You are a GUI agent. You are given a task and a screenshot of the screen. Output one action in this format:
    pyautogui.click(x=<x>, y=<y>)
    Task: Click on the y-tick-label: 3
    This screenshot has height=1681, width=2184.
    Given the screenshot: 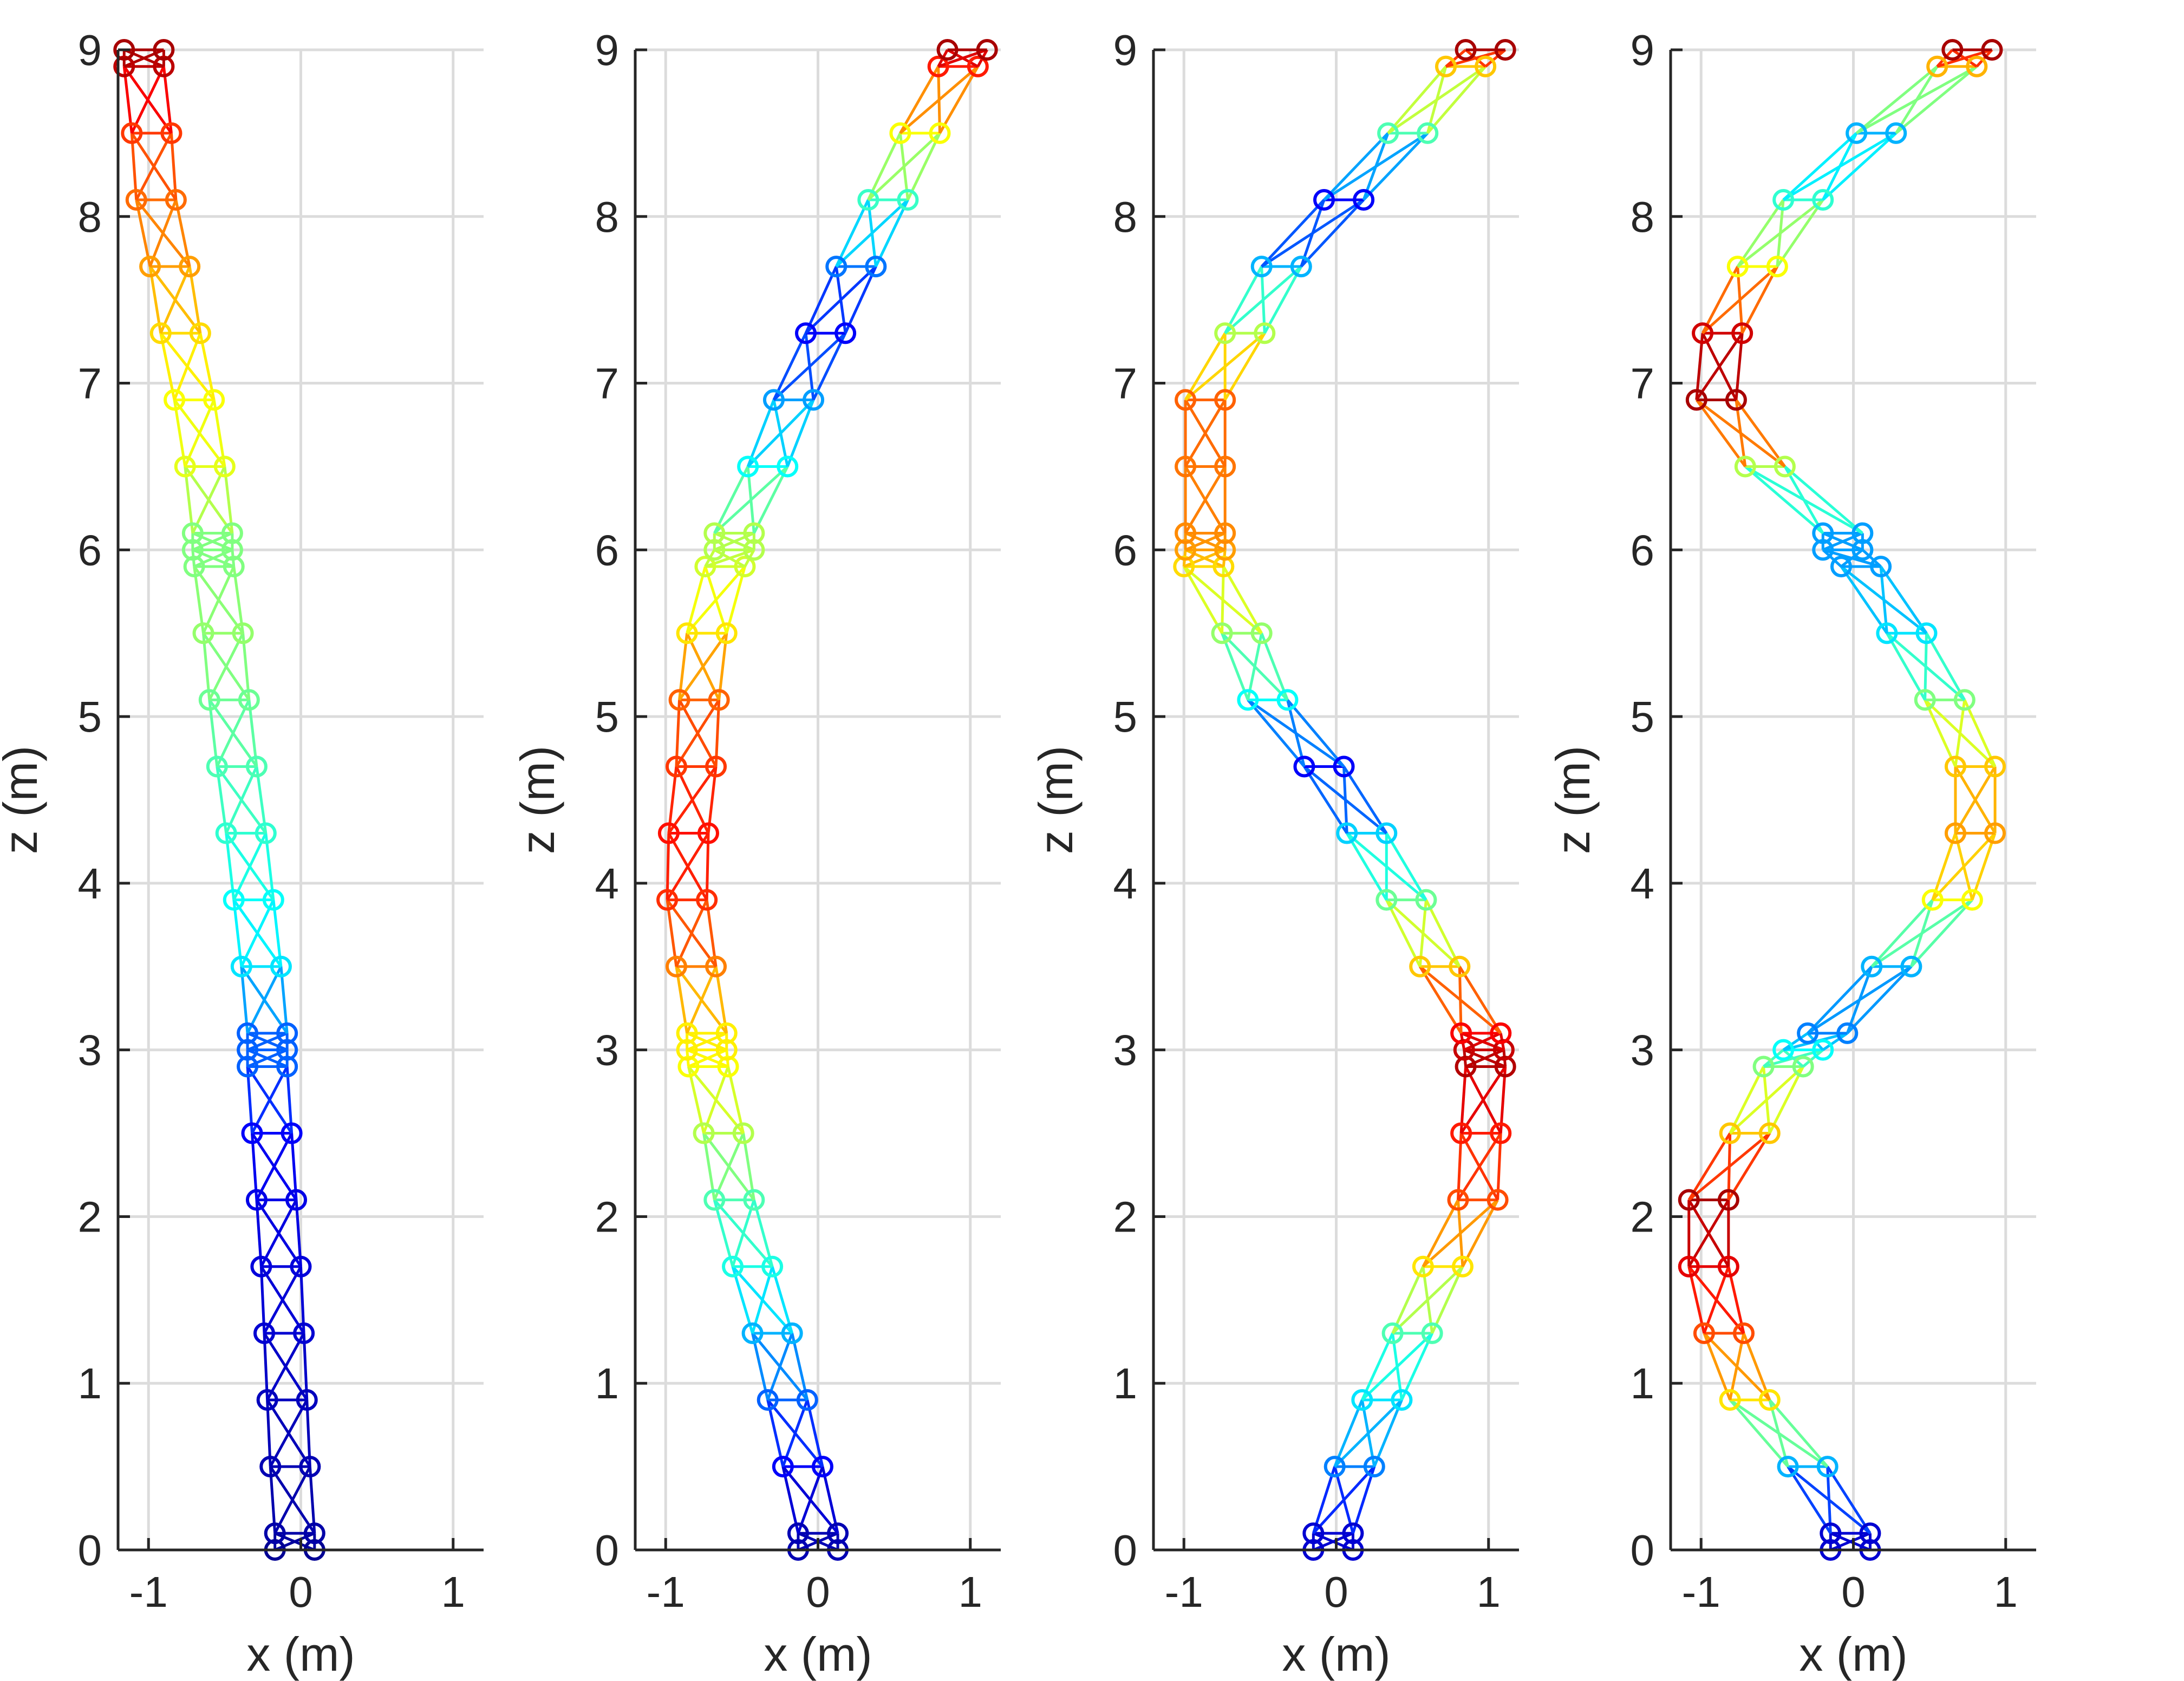 What is the action you would take?
    pyautogui.click(x=1643, y=1050)
    